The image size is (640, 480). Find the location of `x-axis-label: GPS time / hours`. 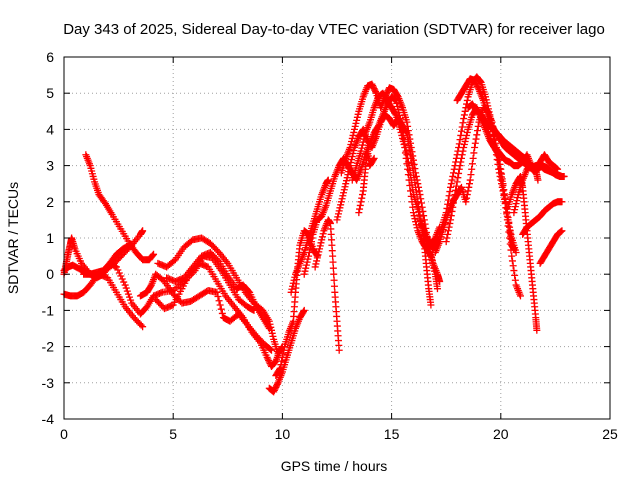

x-axis-label: GPS time / hours is located at coordinates (334, 466).